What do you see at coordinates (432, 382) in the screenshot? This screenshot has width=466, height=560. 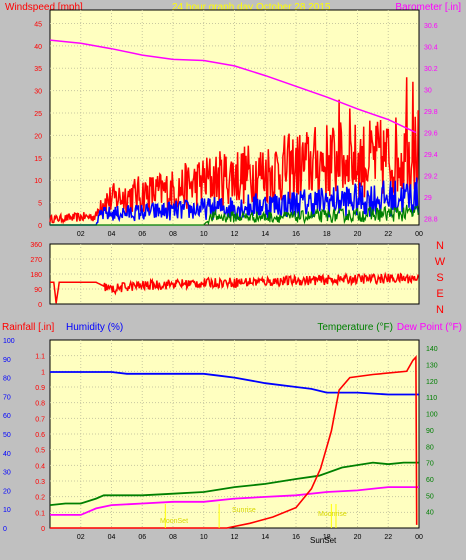 I see `temperature-tick-label: 120` at bounding box center [432, 382].